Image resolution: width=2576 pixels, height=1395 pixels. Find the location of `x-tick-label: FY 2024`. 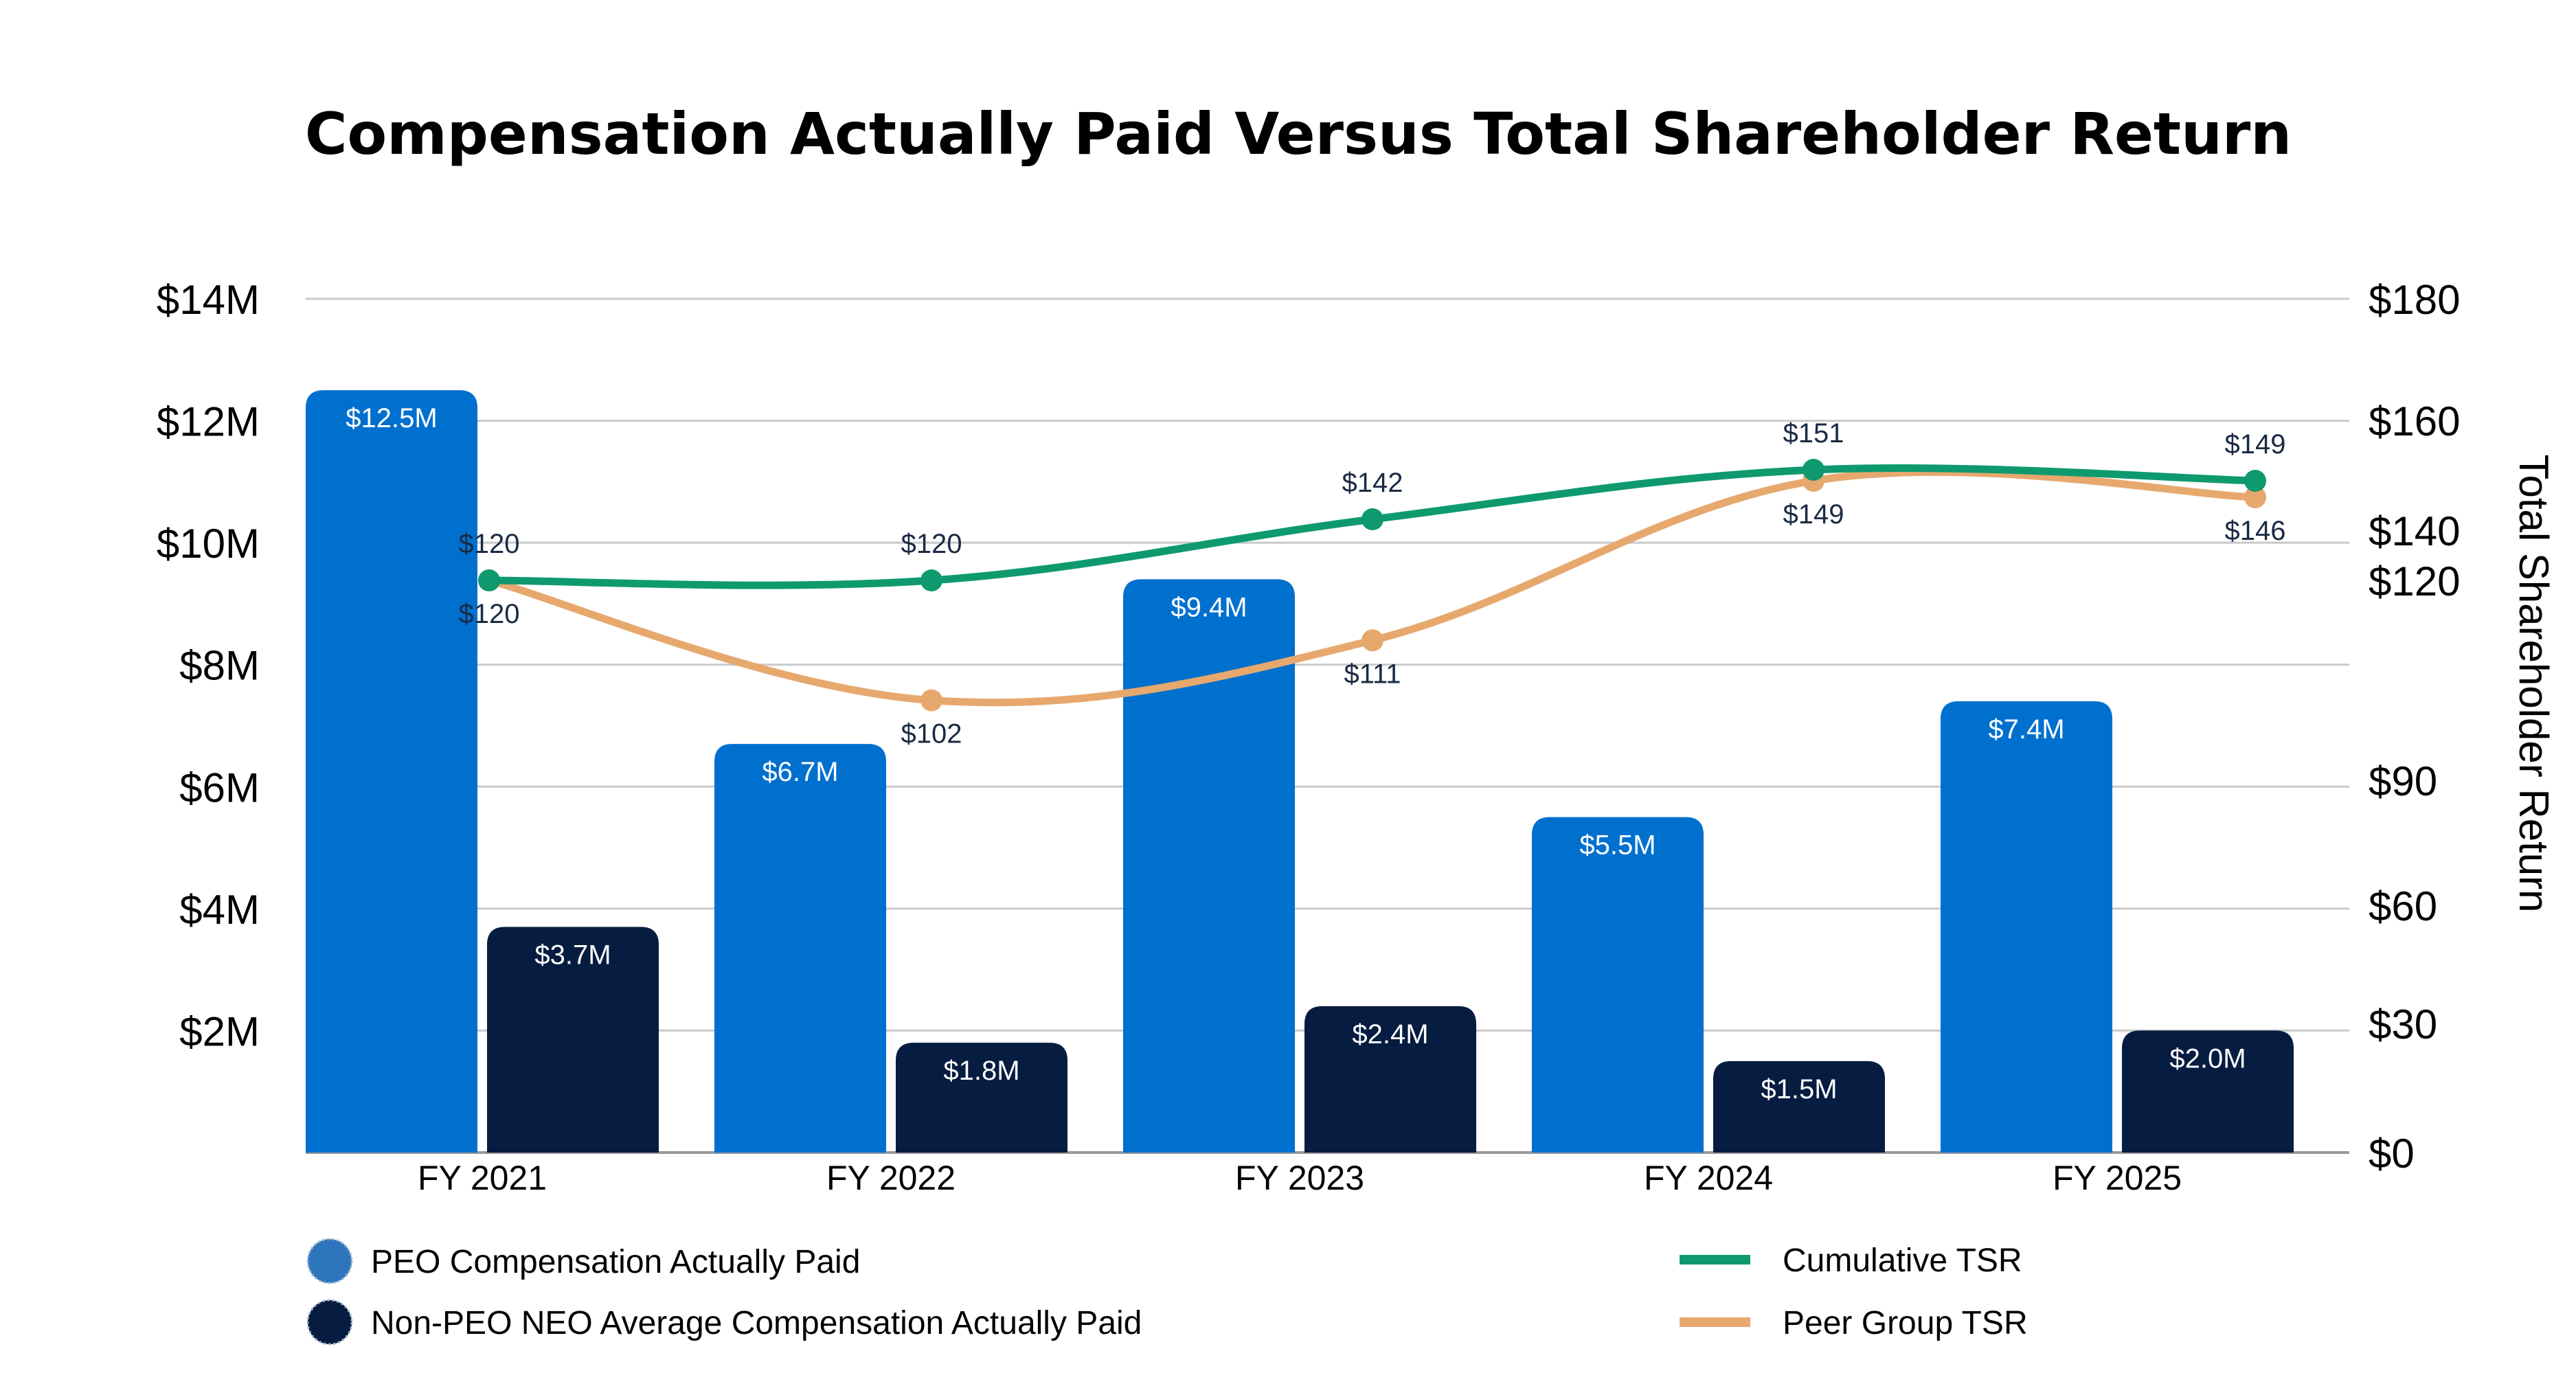

x-tick-label: FY 2024 is located at coordinates (1708, 1178).